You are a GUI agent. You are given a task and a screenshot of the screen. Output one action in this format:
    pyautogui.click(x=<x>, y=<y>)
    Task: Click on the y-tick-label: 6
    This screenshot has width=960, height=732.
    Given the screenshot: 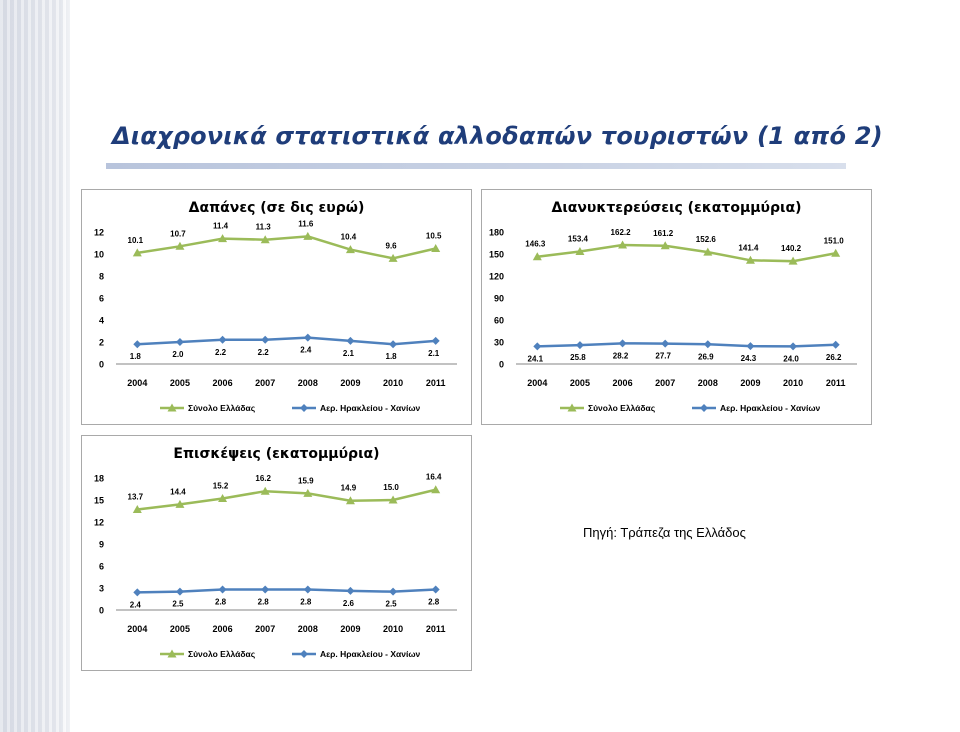 What is the action you would take?
    pyautogui.click(x=101, y=299)
    